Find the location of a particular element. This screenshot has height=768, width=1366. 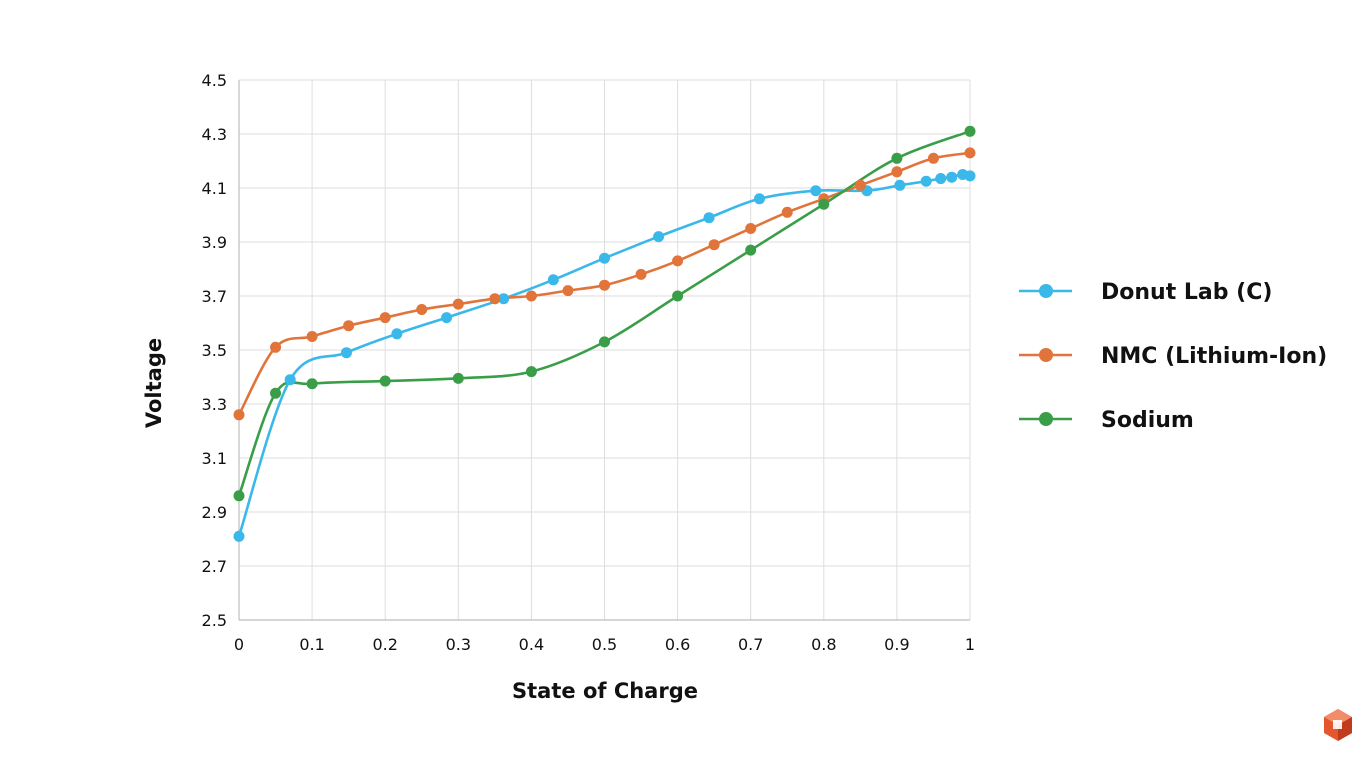

y-tick-label: 3.7 is located at coordinates (214, 296).